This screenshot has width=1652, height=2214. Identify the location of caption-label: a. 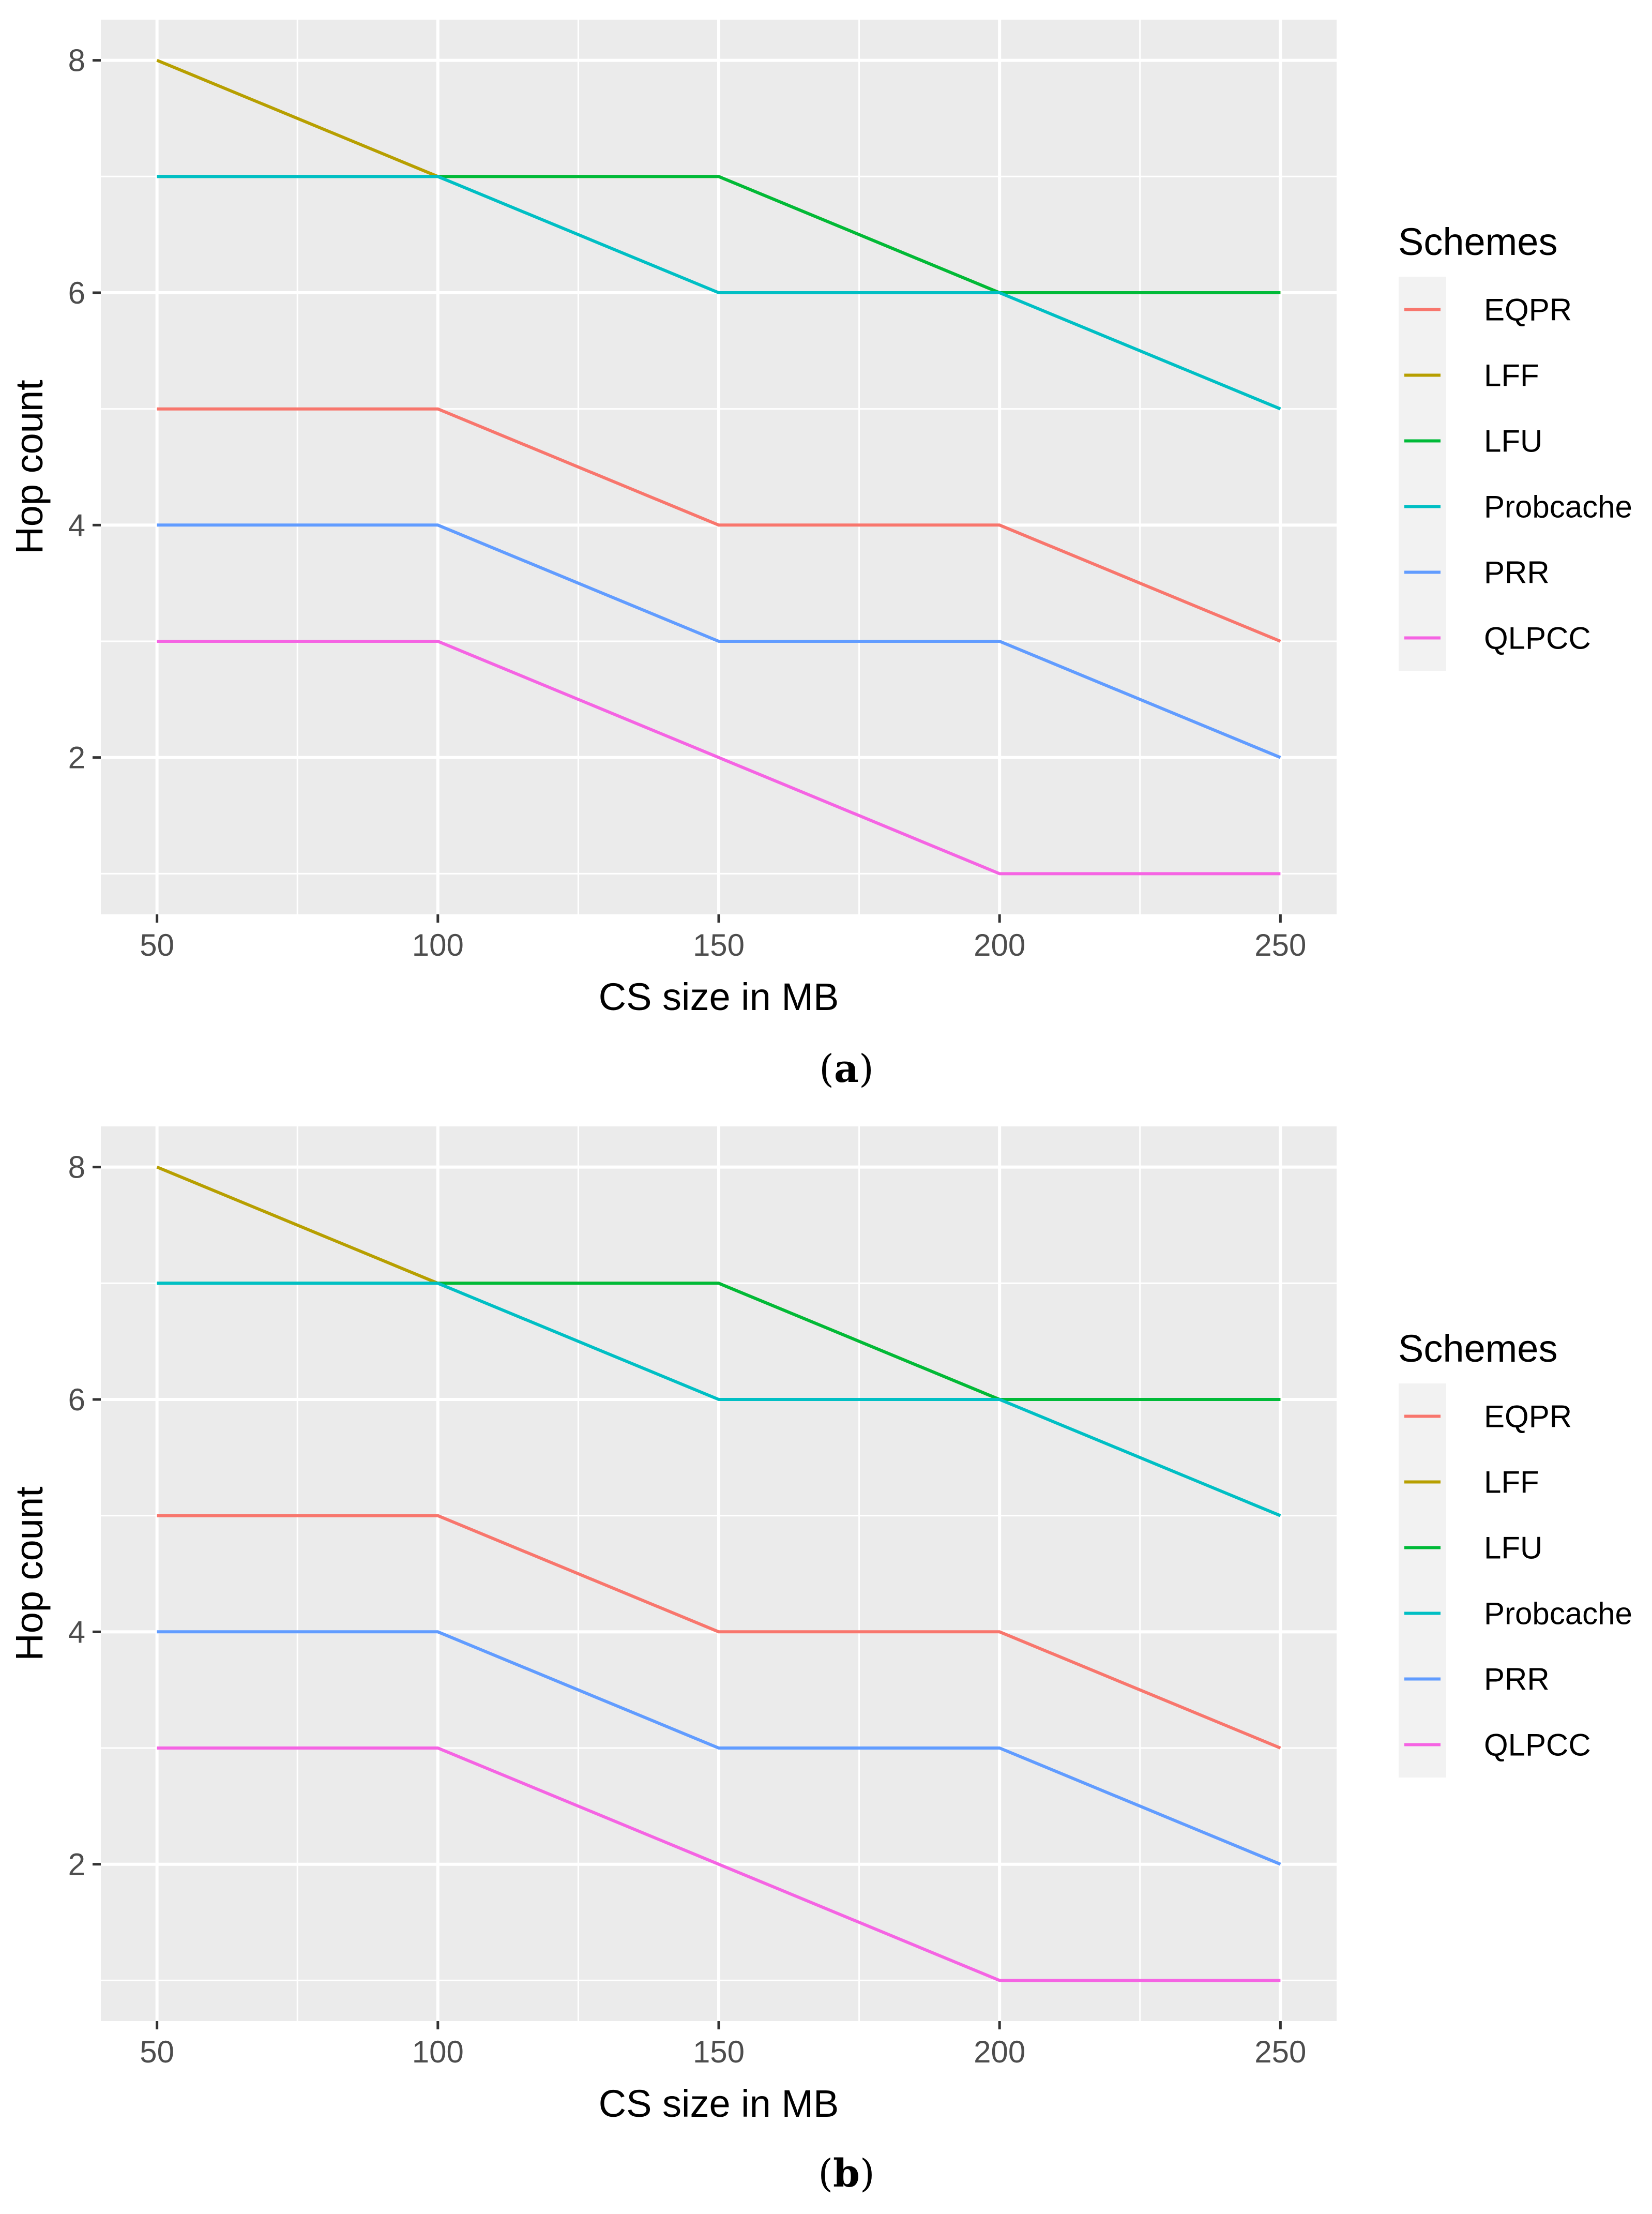
(846, 1069).